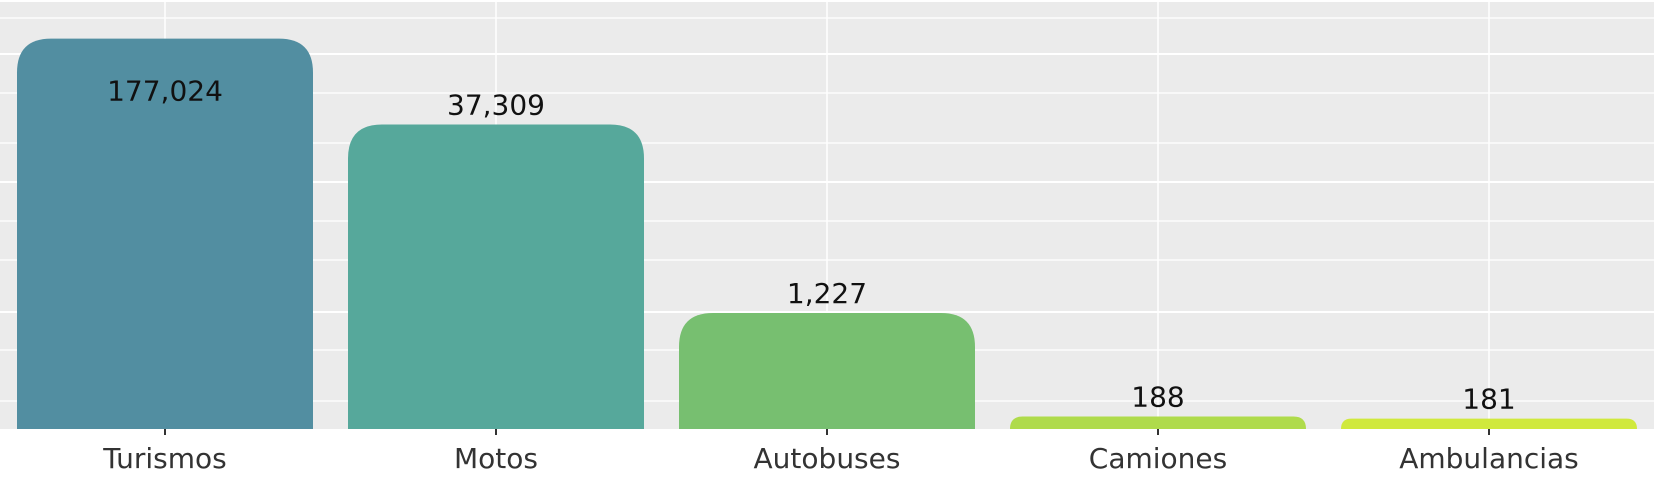  I want to click on bar-autobuses, so click(827, 370).